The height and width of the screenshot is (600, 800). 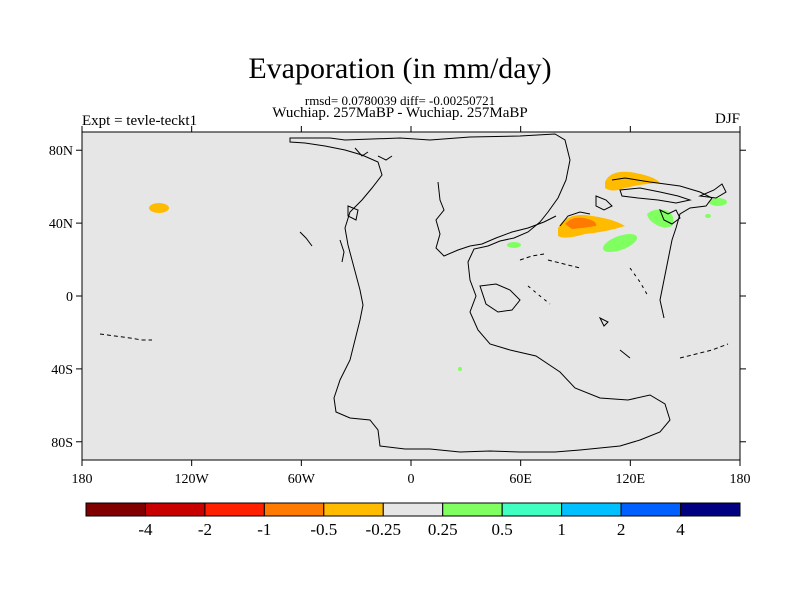 What do you see at coordinates (561, 529) in the screenshot?
I see `colorbar-label: 1` at bounding box center [561, 529].